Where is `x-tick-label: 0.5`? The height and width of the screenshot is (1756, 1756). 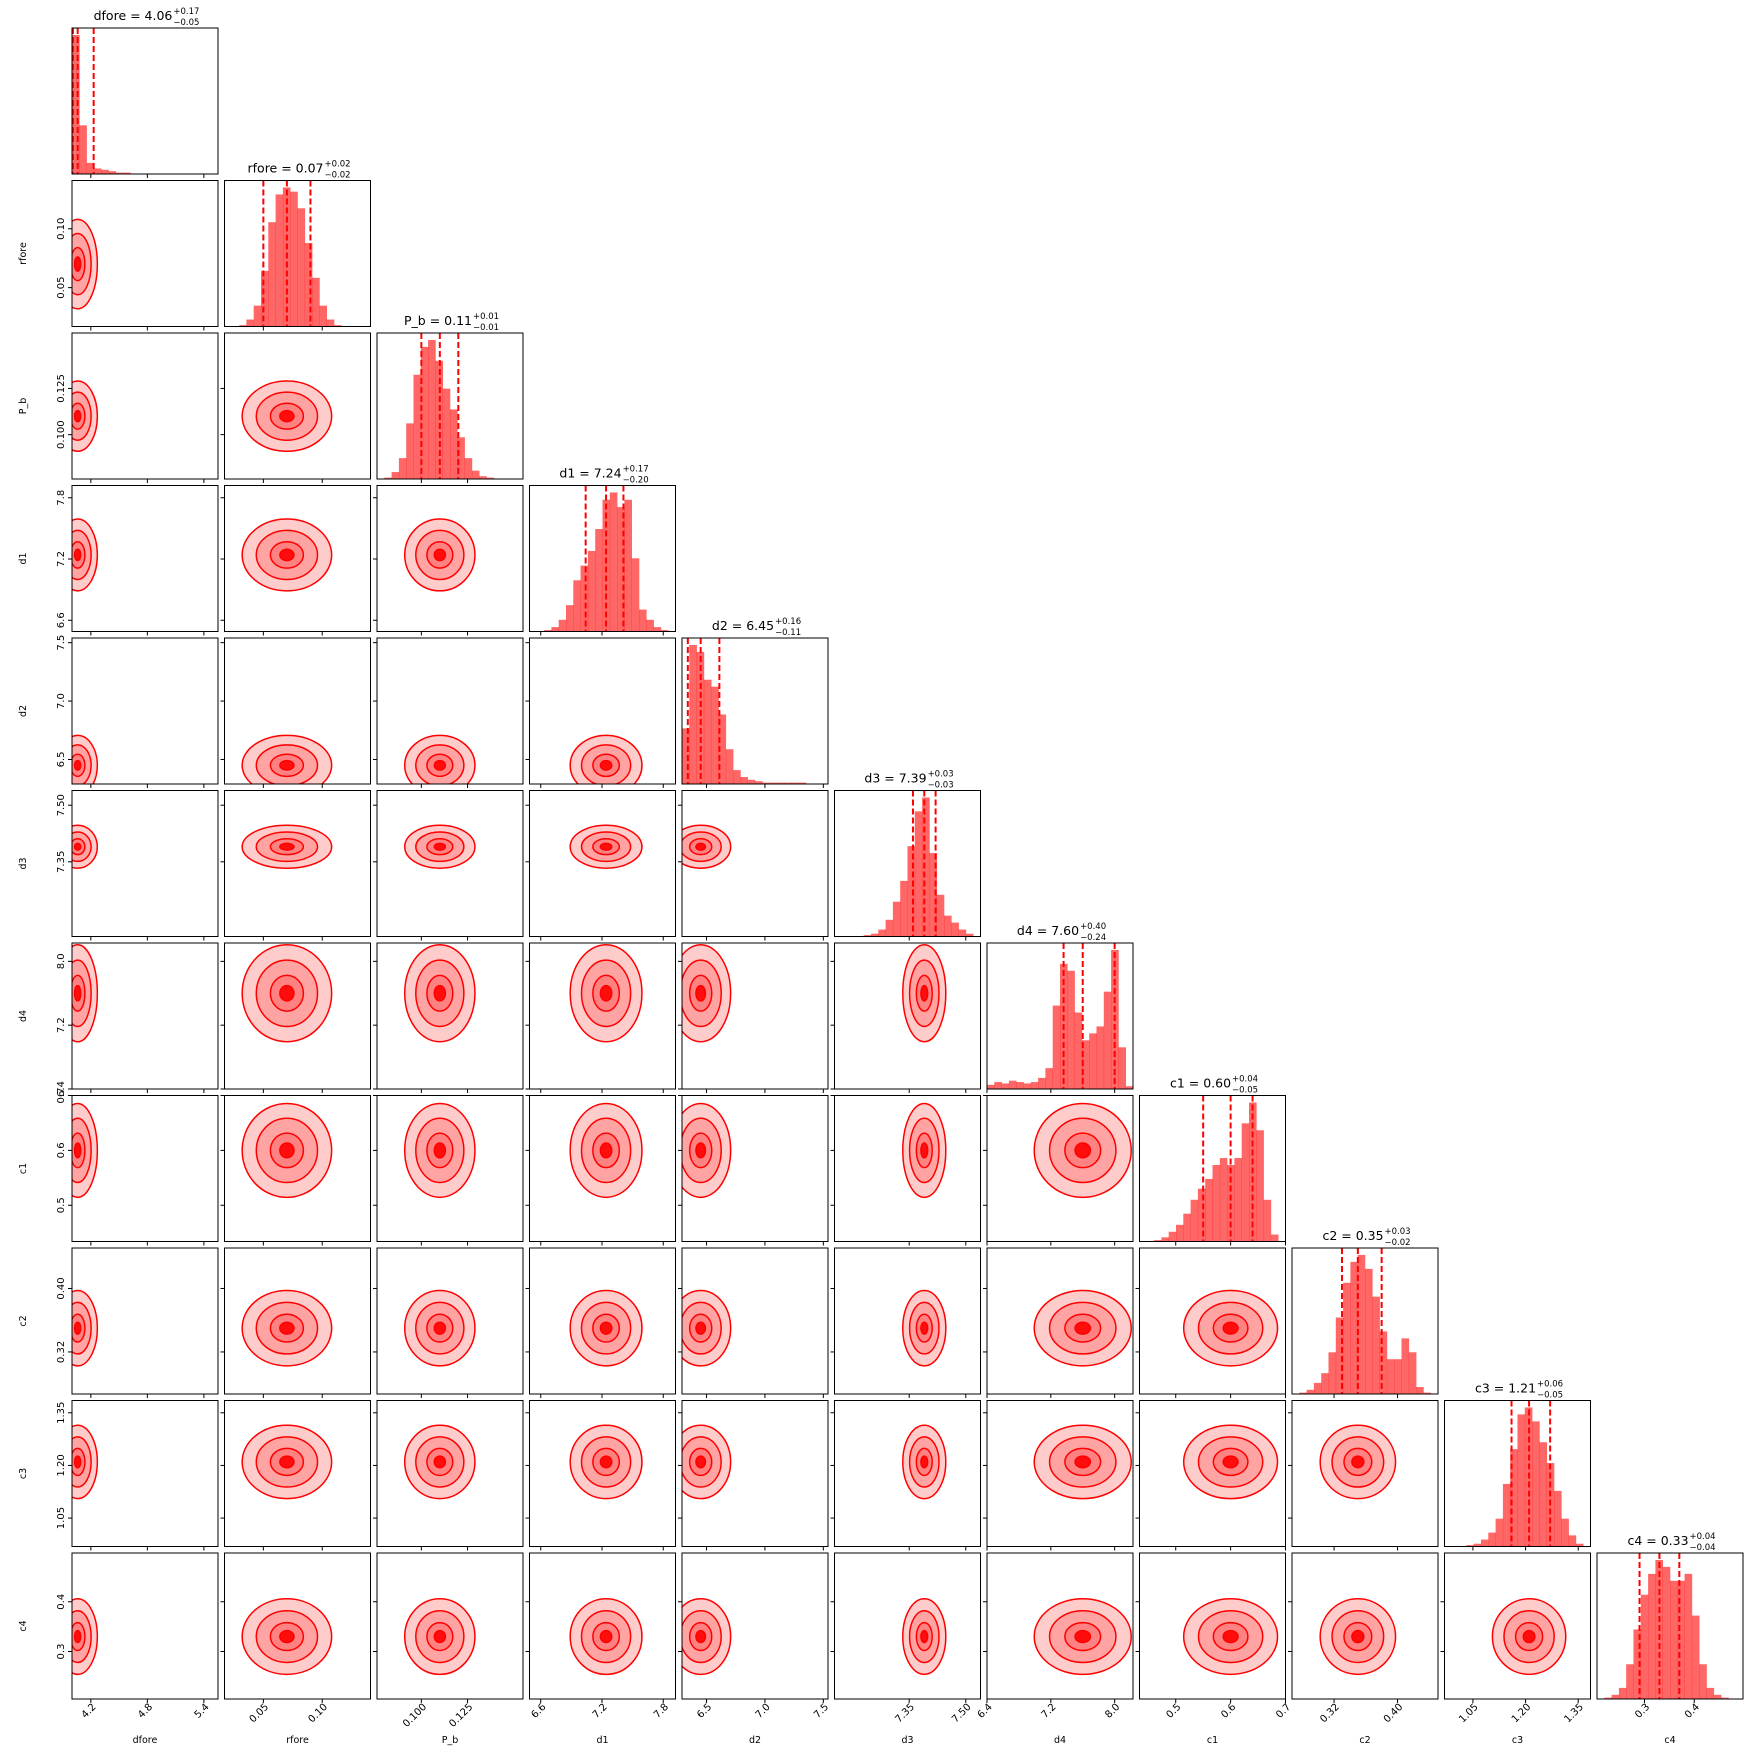 x-tick-label: 0.5 is located at coordinates (1173, 1711).